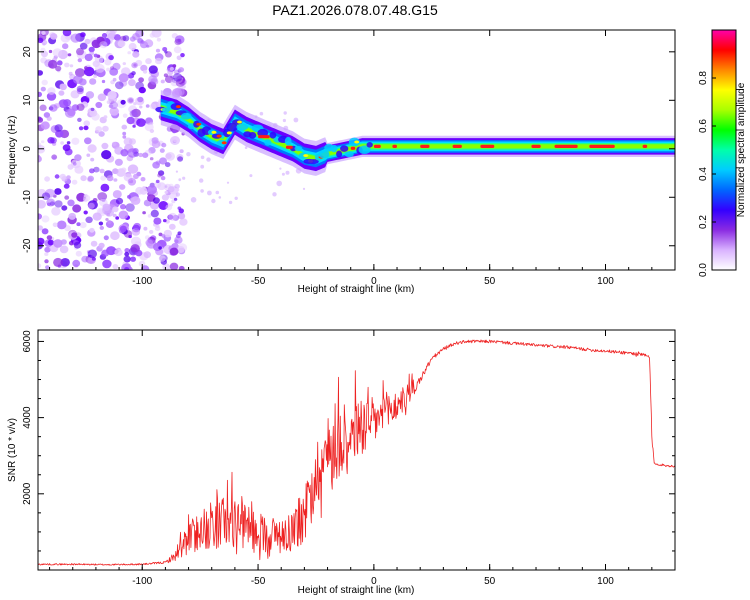  I want to click on y-tick-label: 6000, so click(27, 341).